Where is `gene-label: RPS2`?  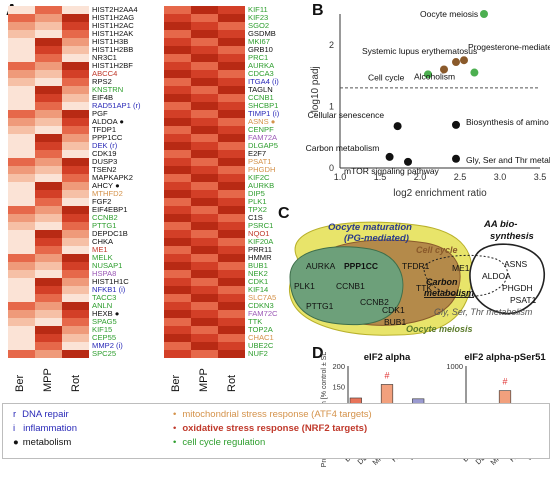 gene-label: RPS2 is located at coordinates (102, 81).